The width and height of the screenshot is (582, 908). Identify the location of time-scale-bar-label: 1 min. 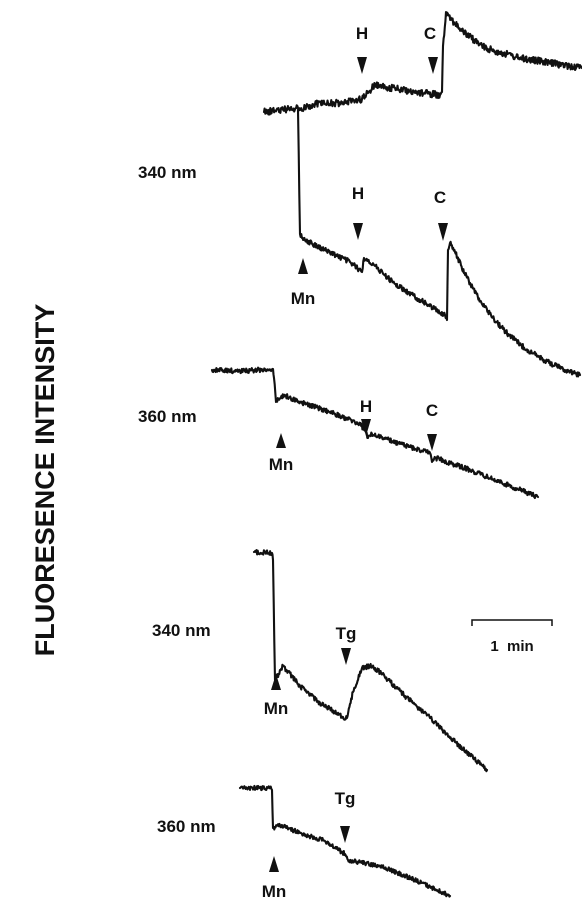
(511, 646).